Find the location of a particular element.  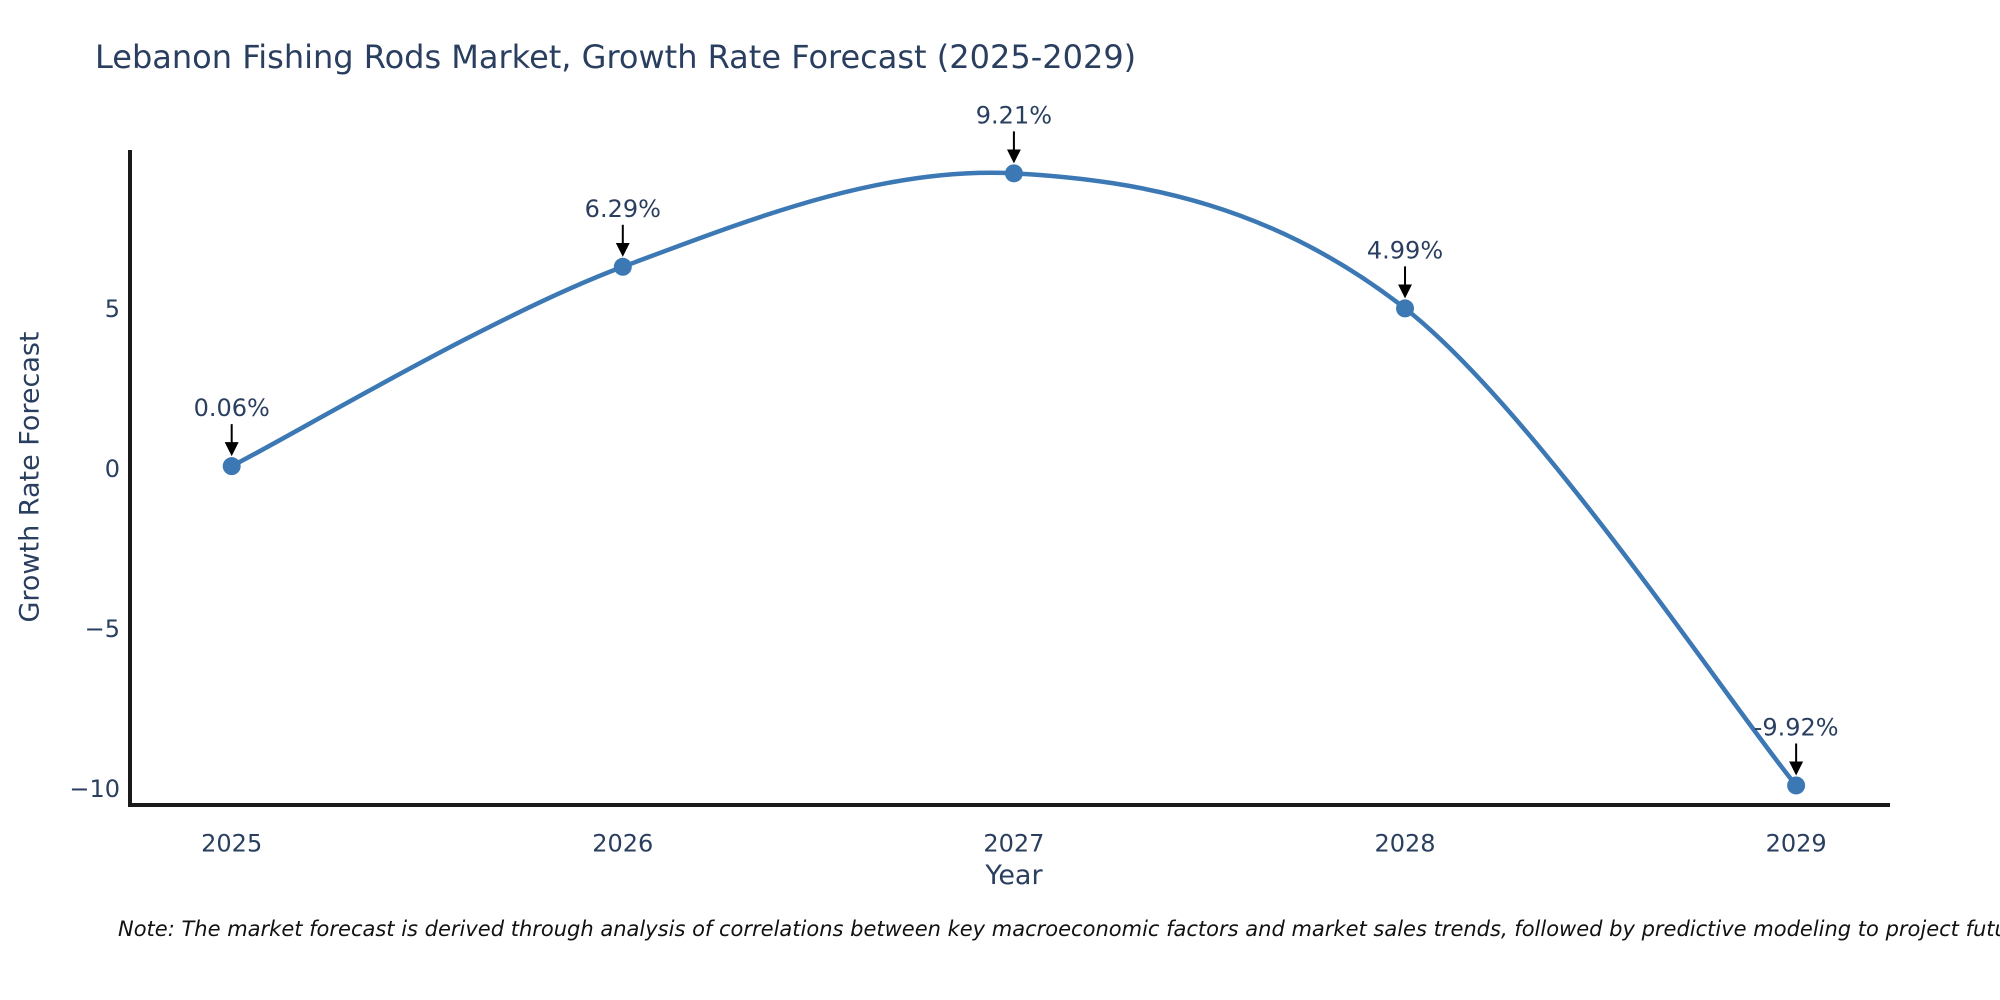

y-tick-label: 0 is located at coordinates (112, 469).